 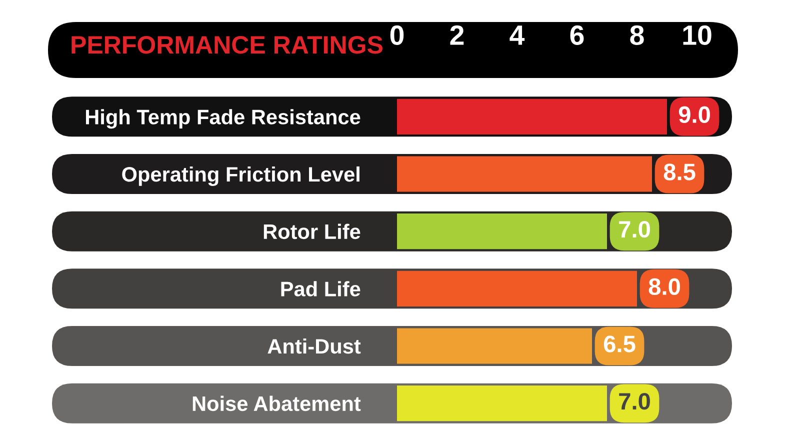 What do you see at coordinates (517, 35) in the screenshot?
I see `x-tick-label: 4` at bounding box center [517, 35].